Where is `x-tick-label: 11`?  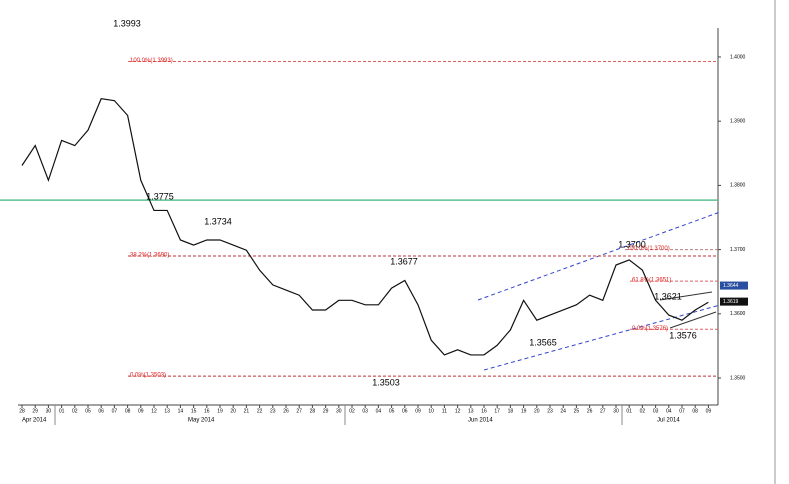 x-tick-label: 11 is located at coordinates (444, 411).